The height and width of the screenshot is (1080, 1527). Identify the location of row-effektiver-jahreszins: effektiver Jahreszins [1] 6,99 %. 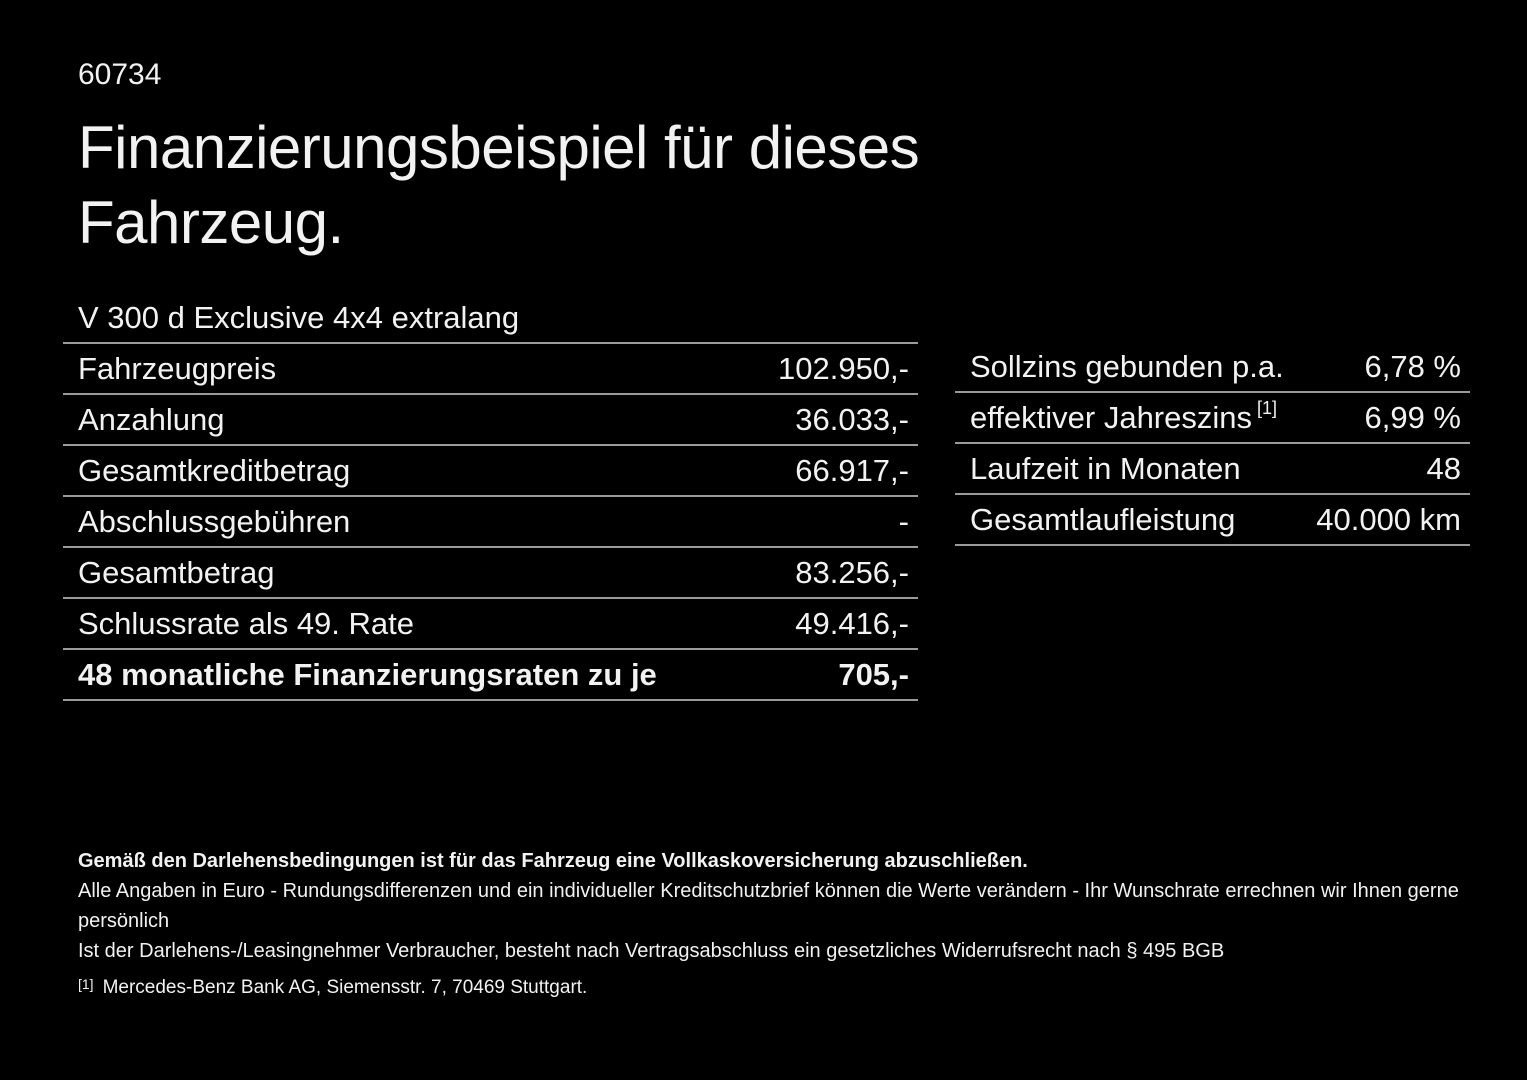
(1212, 418).